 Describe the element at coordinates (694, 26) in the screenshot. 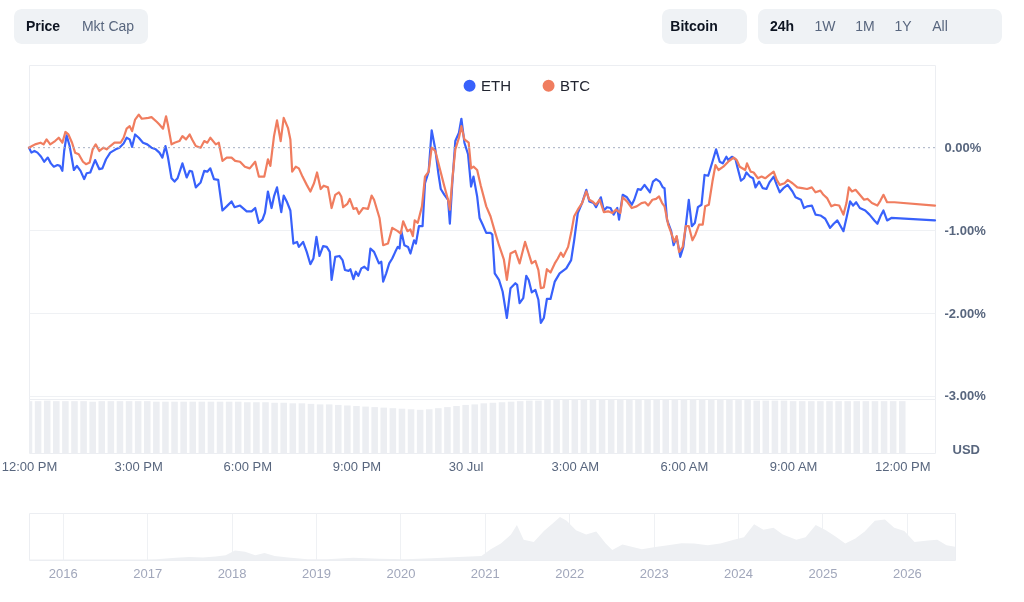

I see `text: Bitcoin` at that location.